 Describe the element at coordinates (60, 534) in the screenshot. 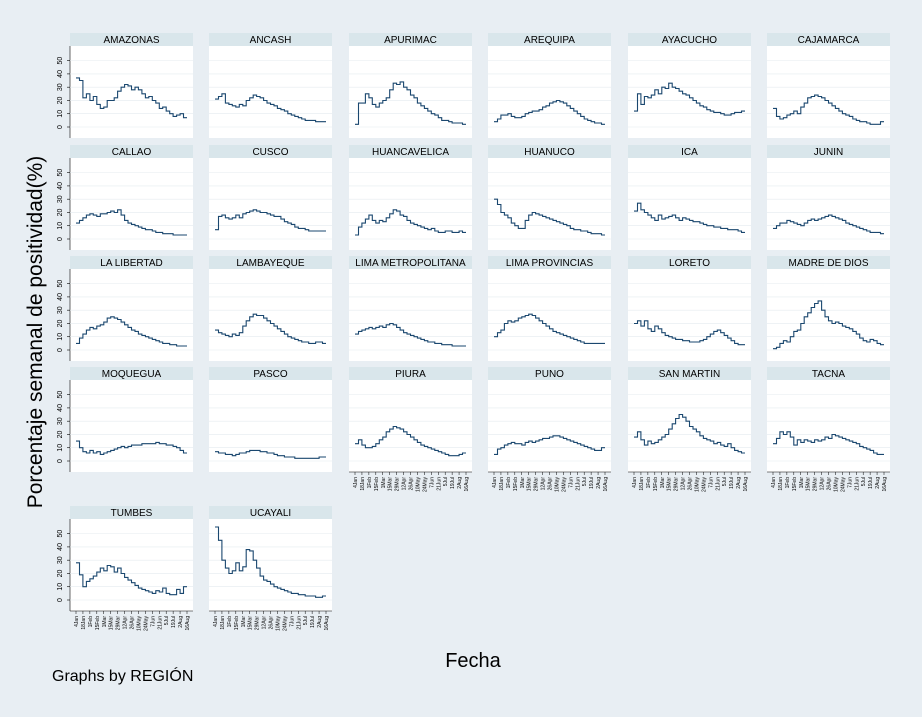

I see `y-tick-label: 50` at that location.